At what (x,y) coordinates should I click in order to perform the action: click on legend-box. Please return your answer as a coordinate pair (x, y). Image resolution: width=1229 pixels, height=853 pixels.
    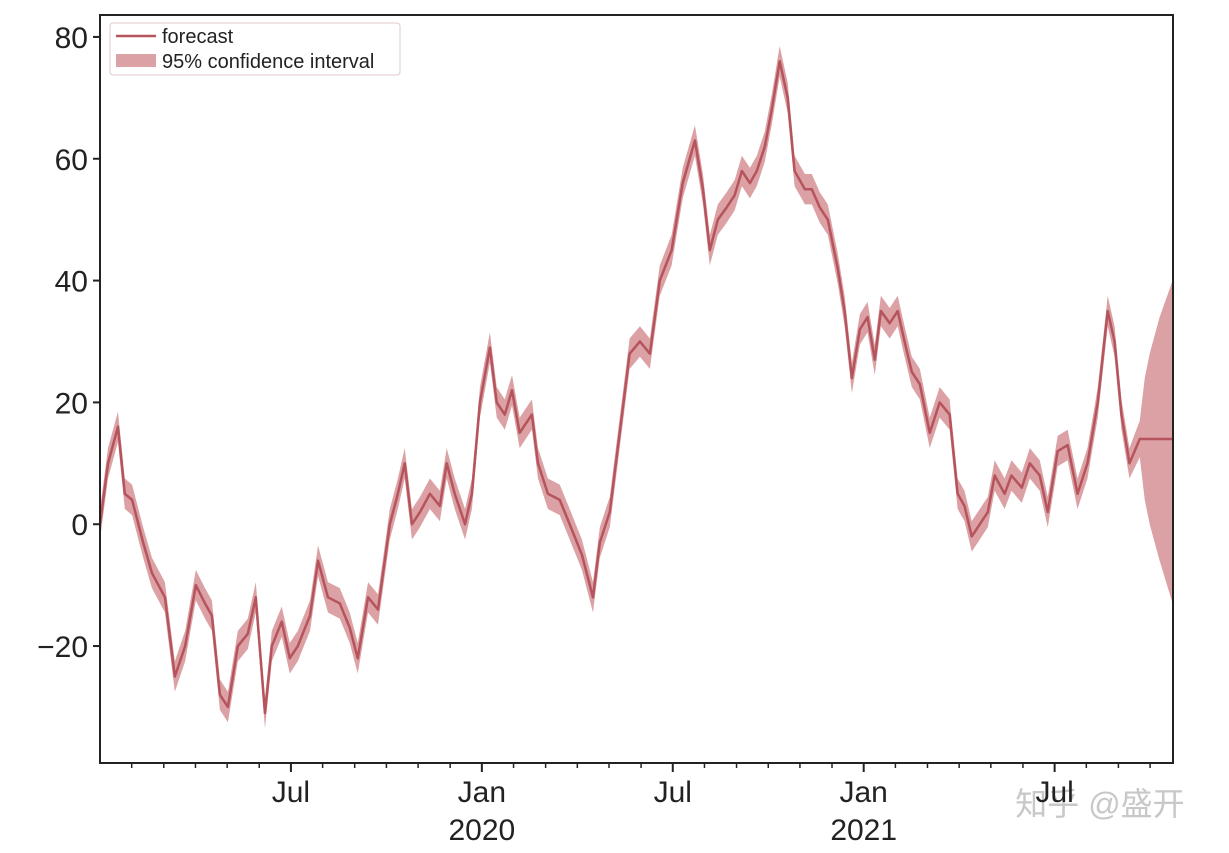
    Looking at the image, I should click on (255, 49).